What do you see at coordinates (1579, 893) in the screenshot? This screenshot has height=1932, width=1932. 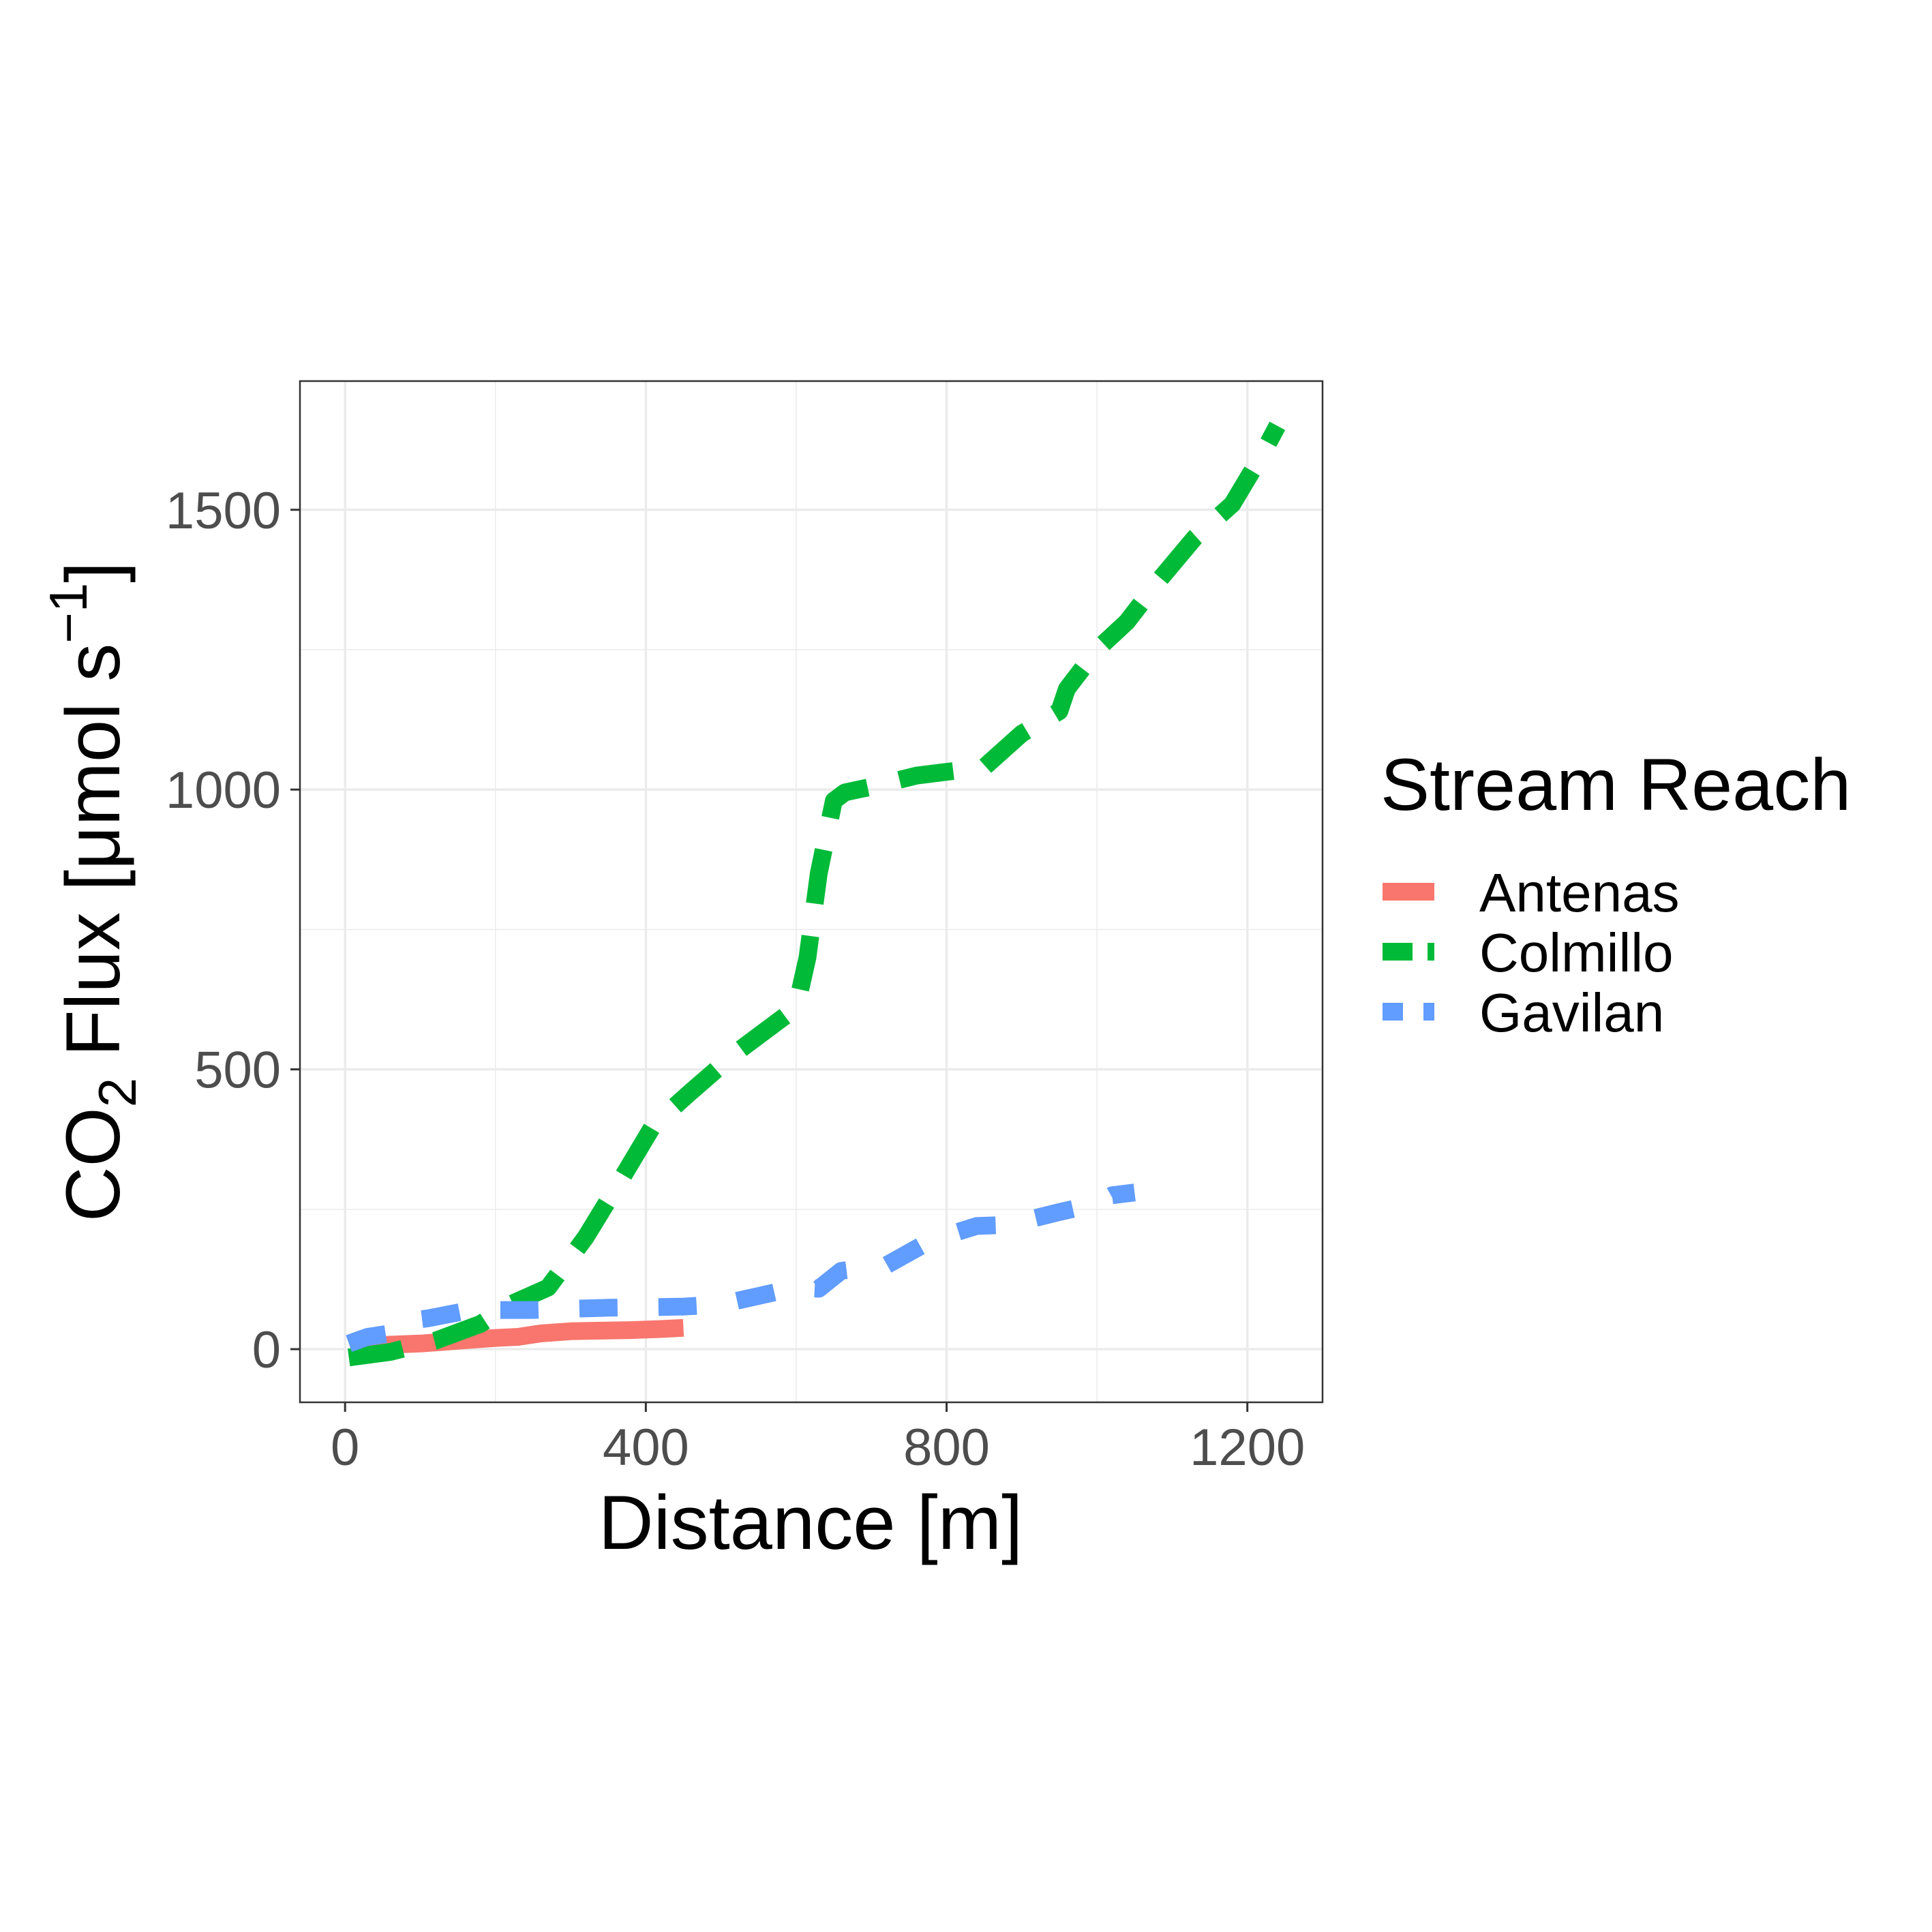 I see `legend-label-antenas: Antenas` at bounding box center [1579, 893].